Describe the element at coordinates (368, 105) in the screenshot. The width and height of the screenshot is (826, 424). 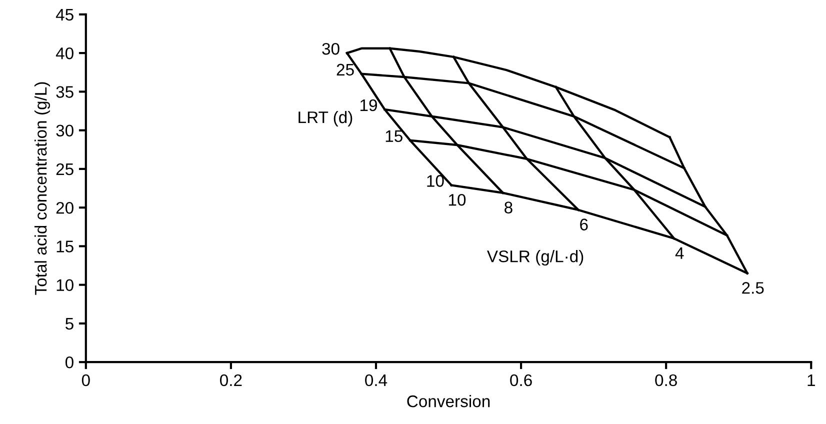
I see `annotation: 19` at that location.